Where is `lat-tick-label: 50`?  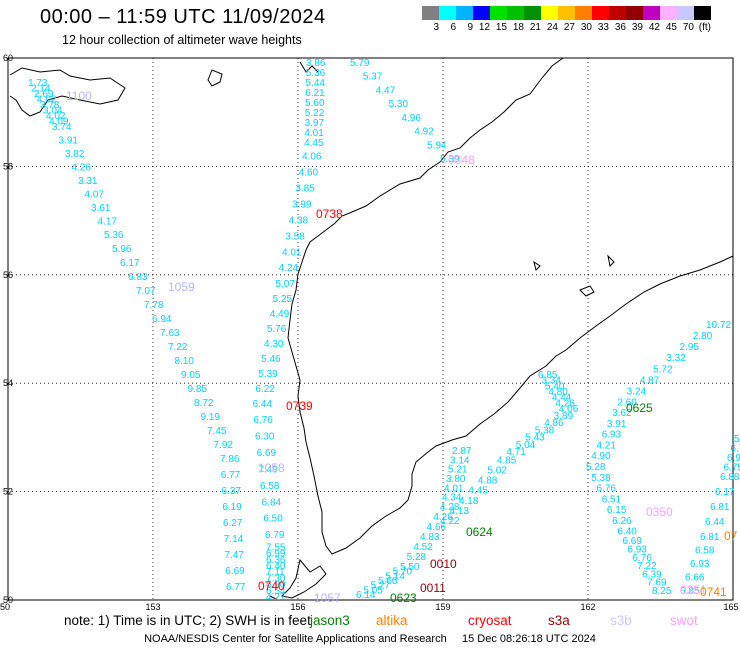 lat-tick-label: 50 is located at coordinates (8, 600).